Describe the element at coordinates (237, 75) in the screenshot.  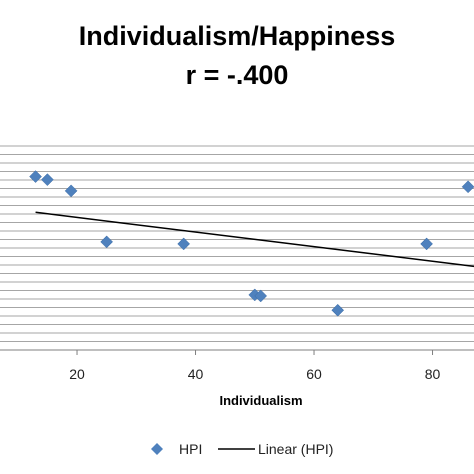
I see `chart-subtitle: r = -.400` at that location.